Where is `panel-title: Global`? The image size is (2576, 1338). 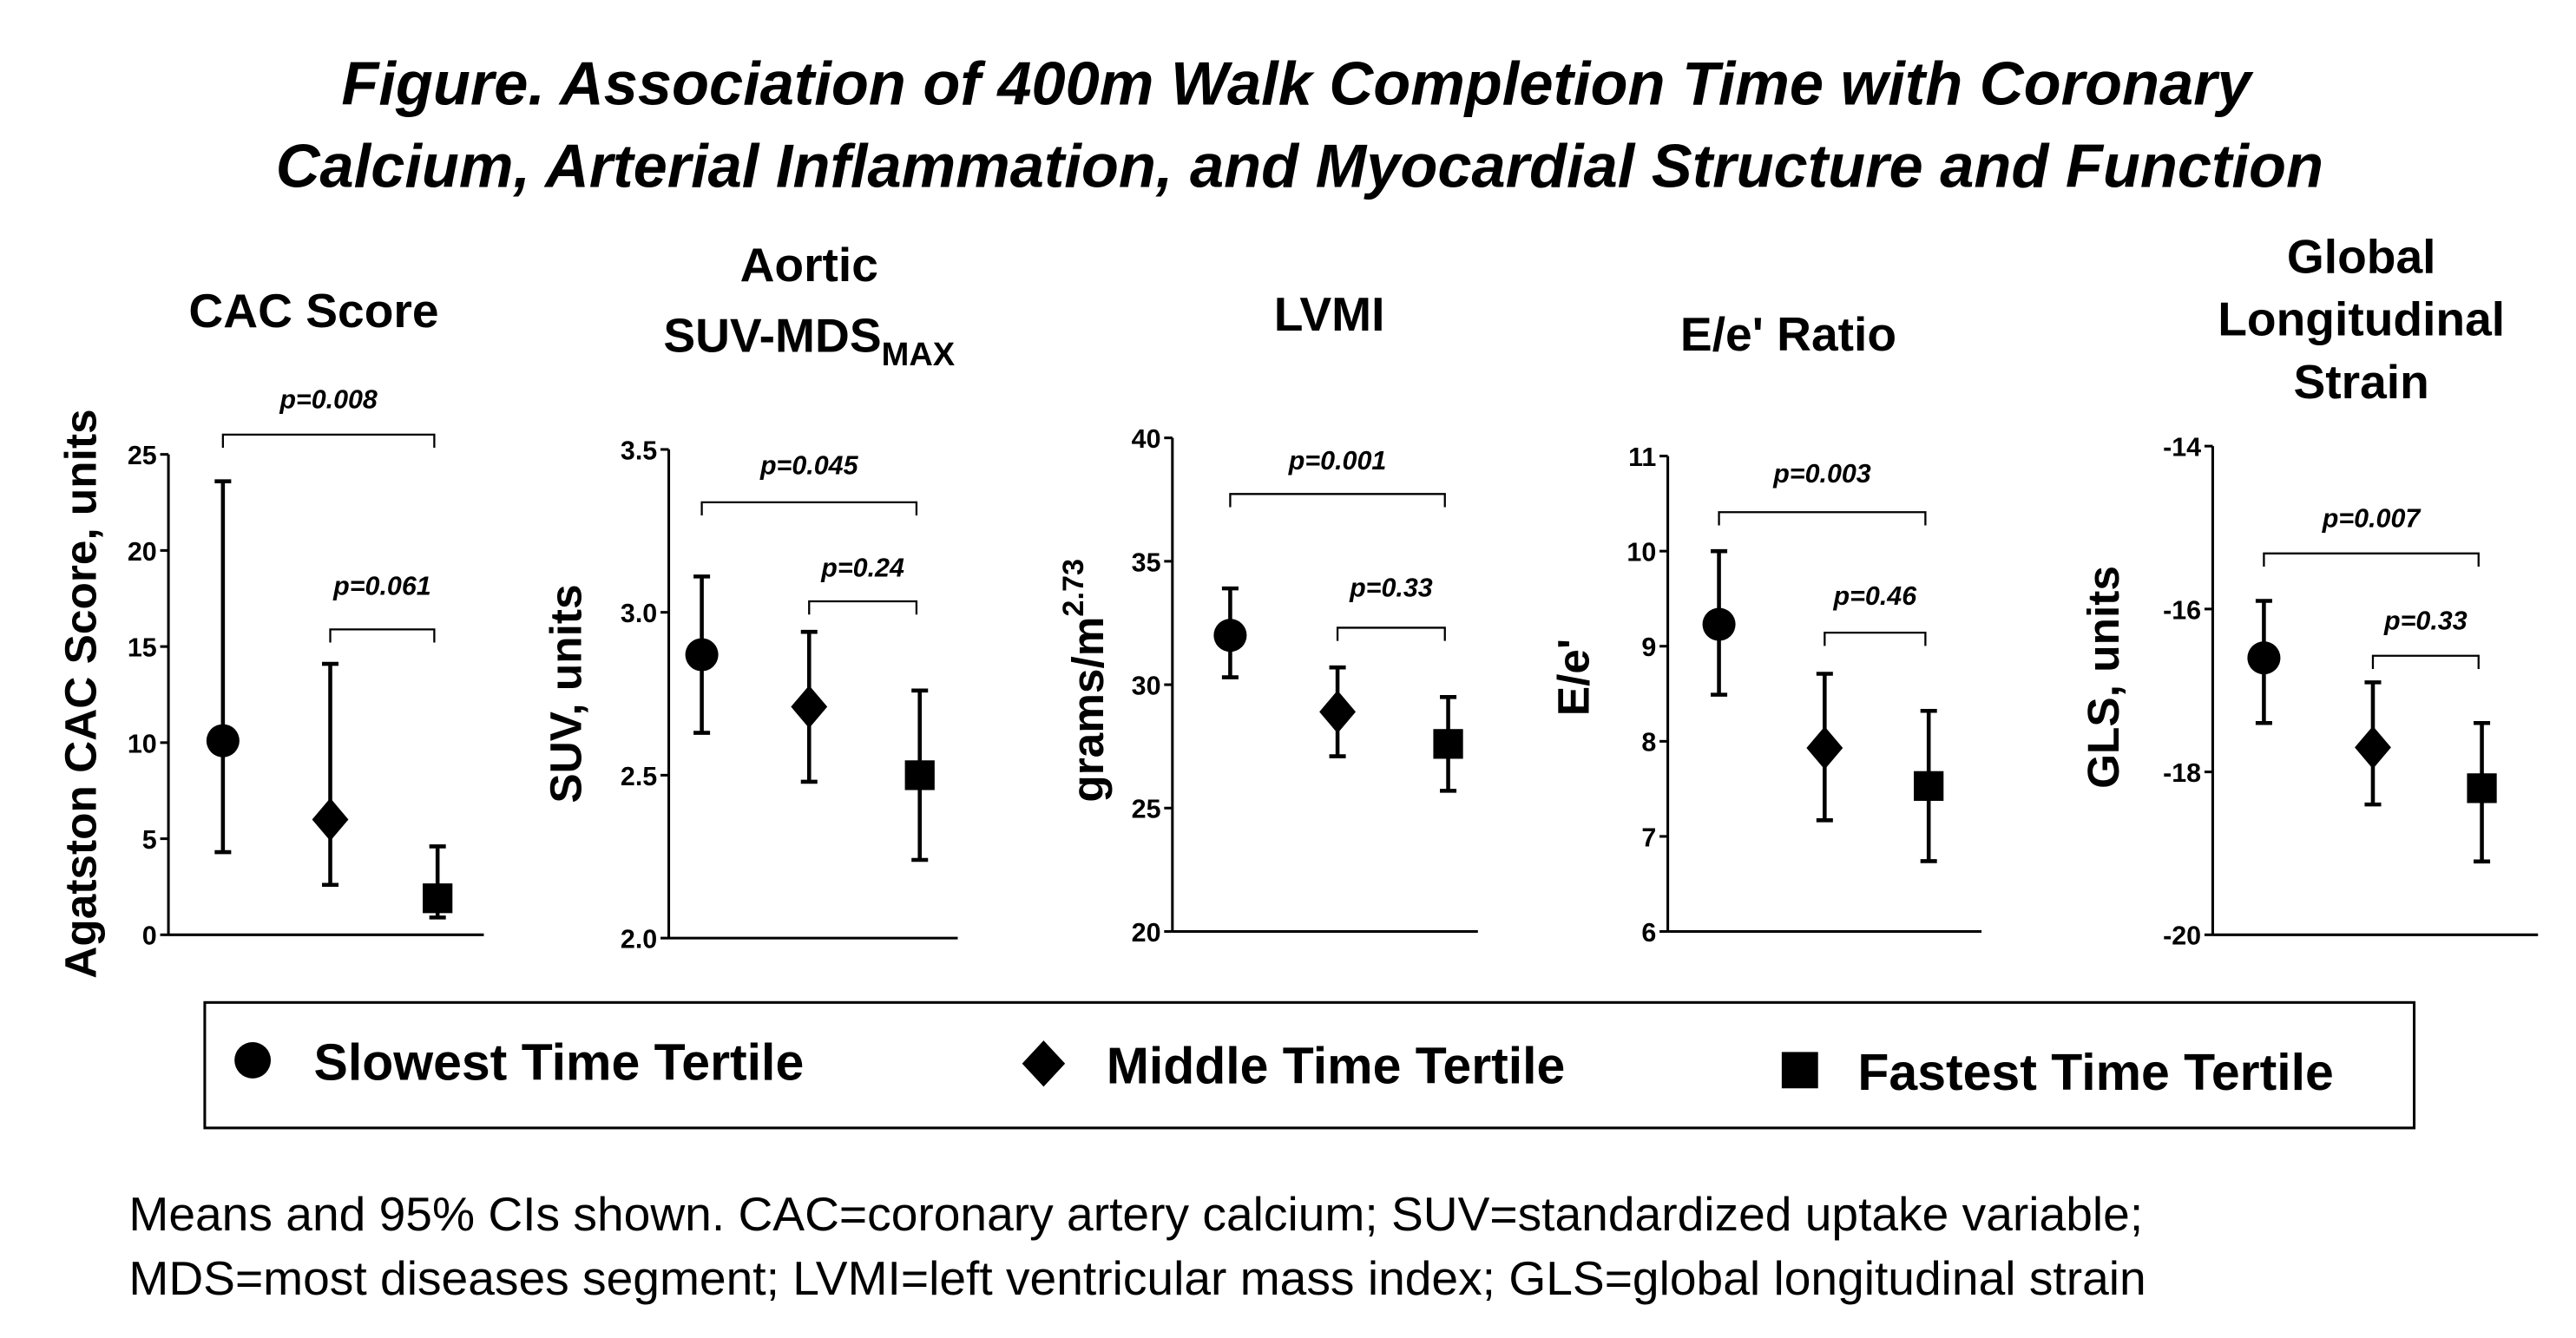
panel-title: Global is located at coordinates (2361, 256).